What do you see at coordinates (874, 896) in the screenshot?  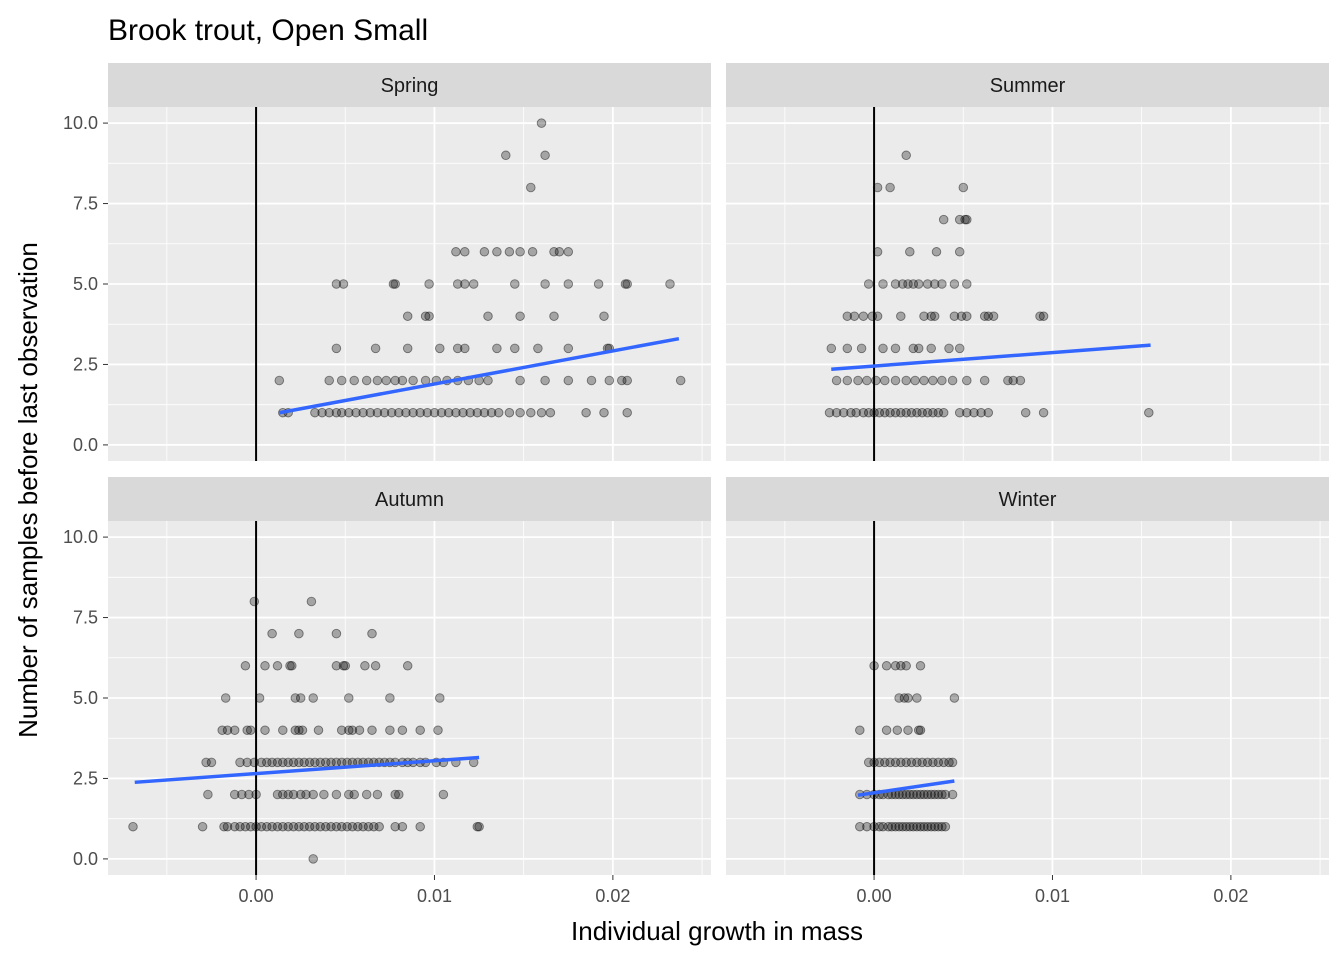 I see `x-tick-label: 0.00` at bounding box center [874, 896].